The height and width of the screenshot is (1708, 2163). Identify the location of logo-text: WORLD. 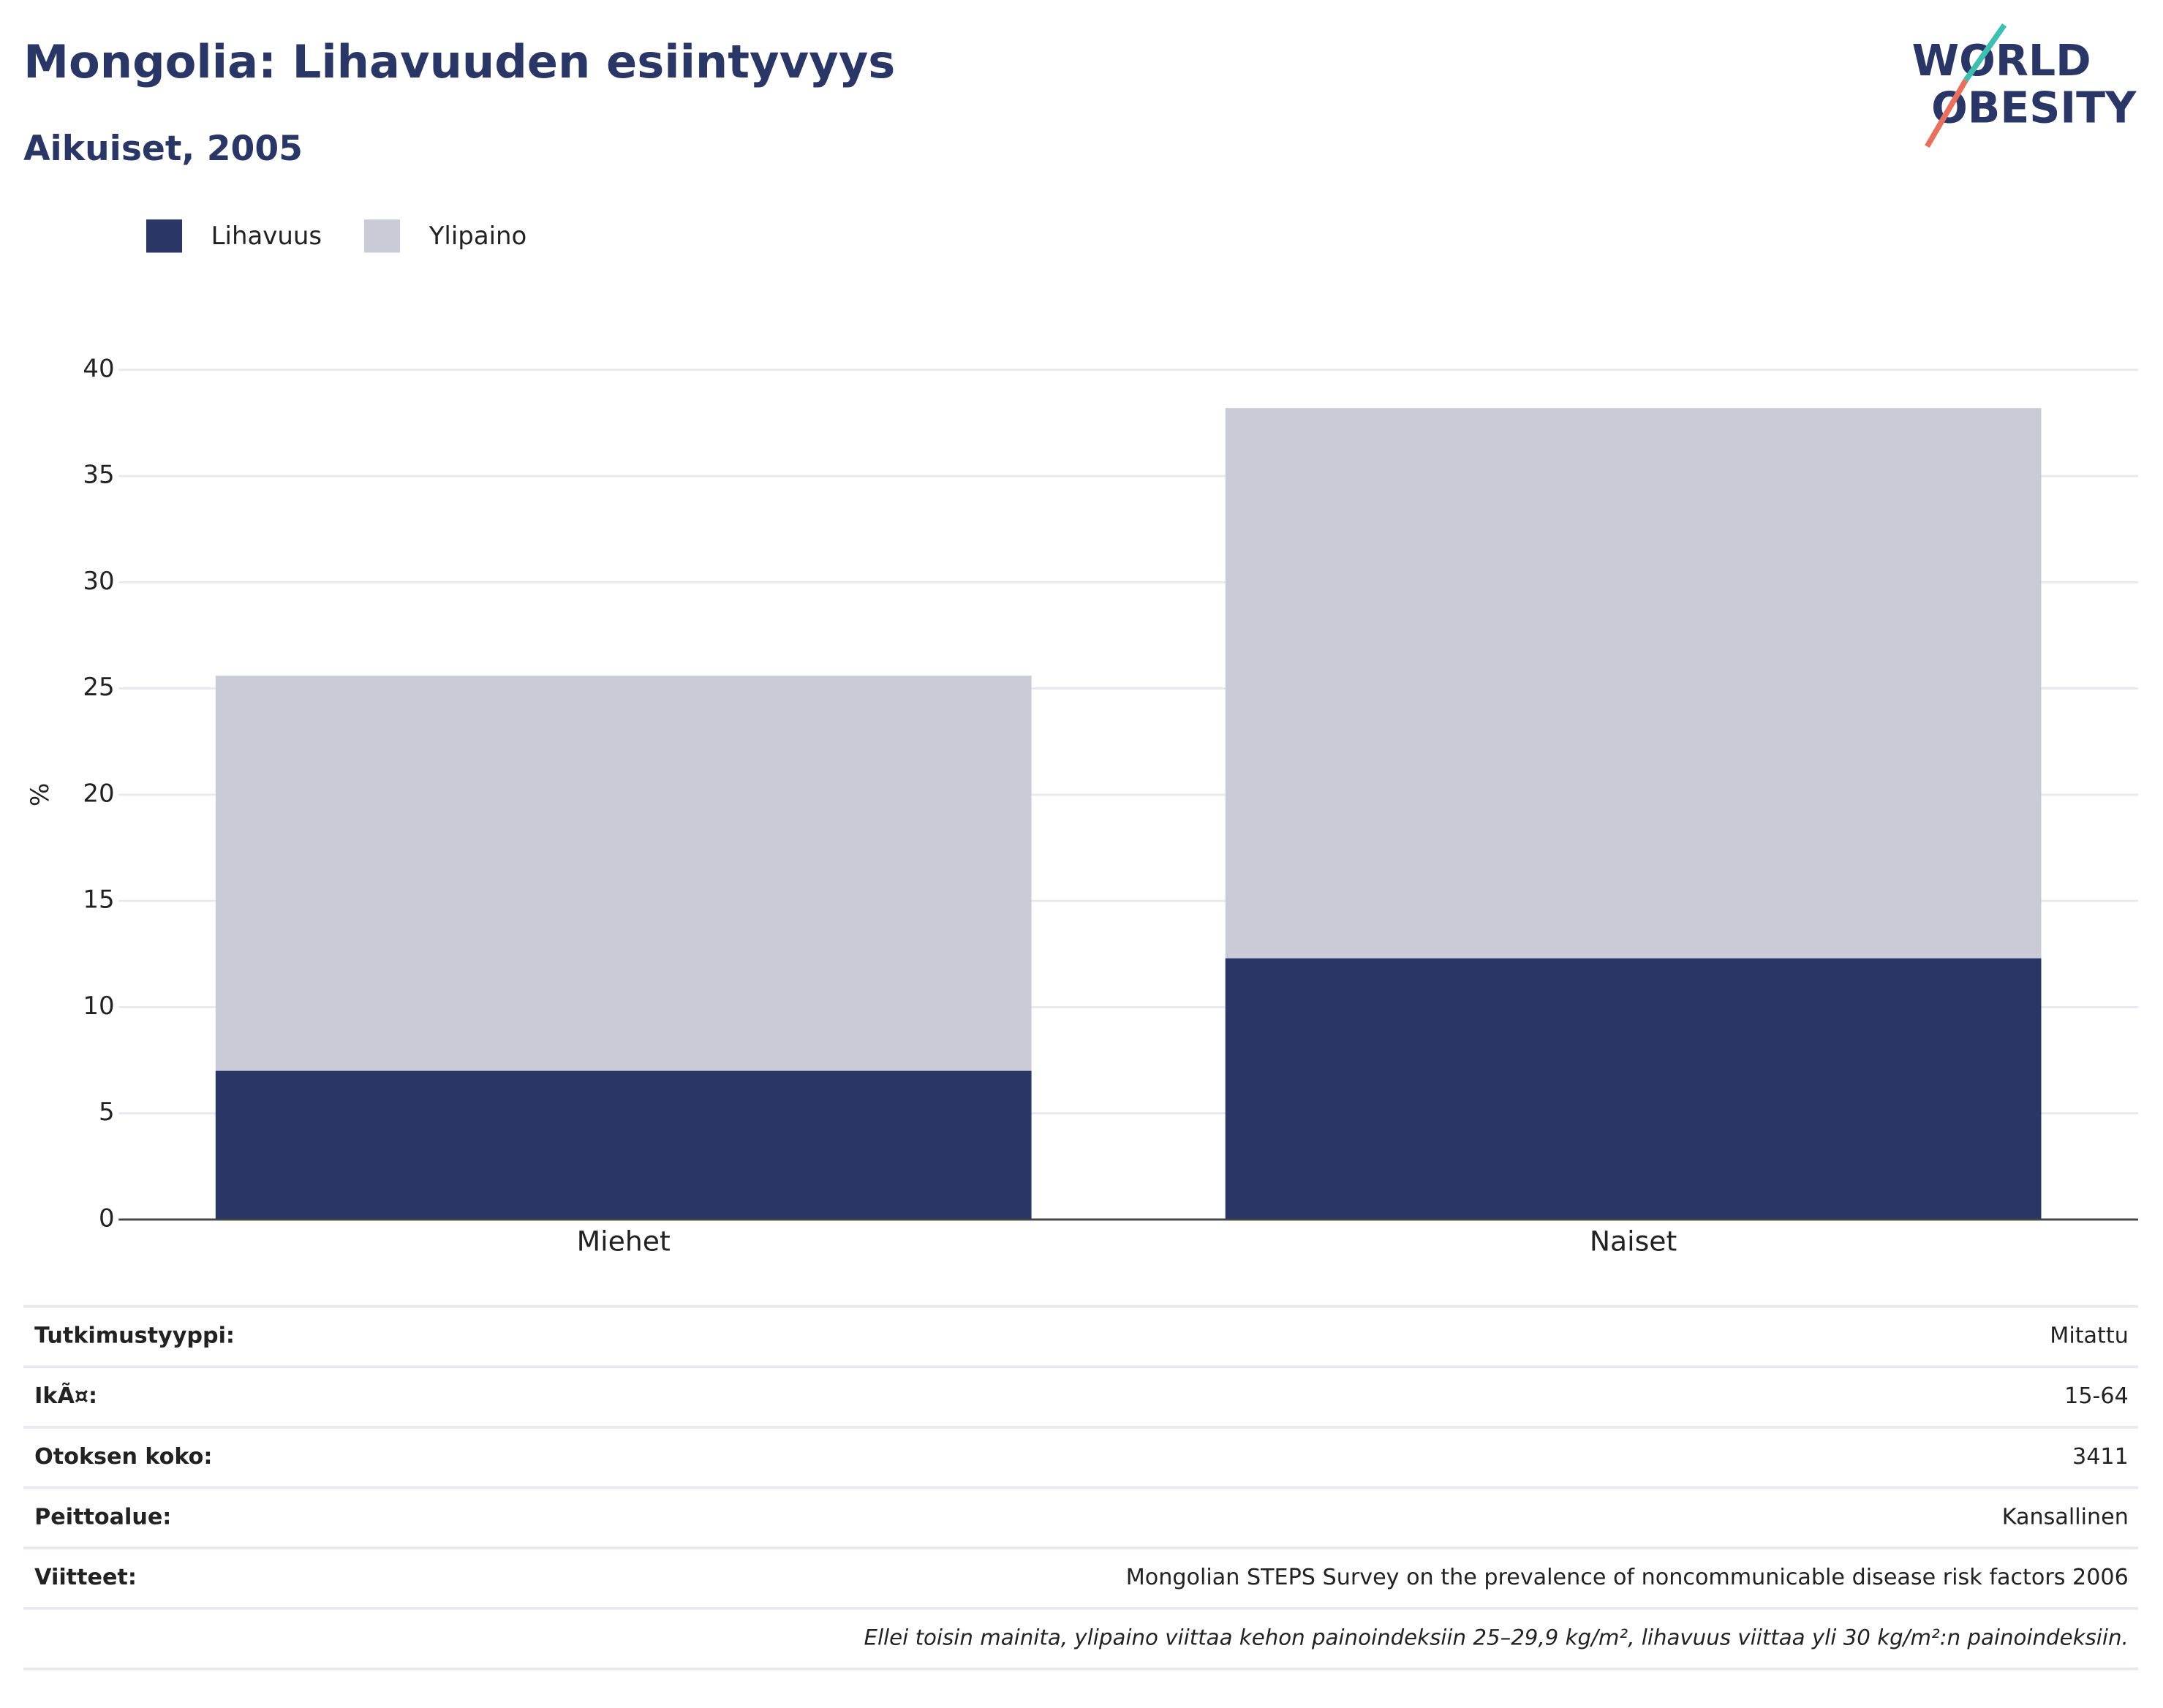
(2001, 61).